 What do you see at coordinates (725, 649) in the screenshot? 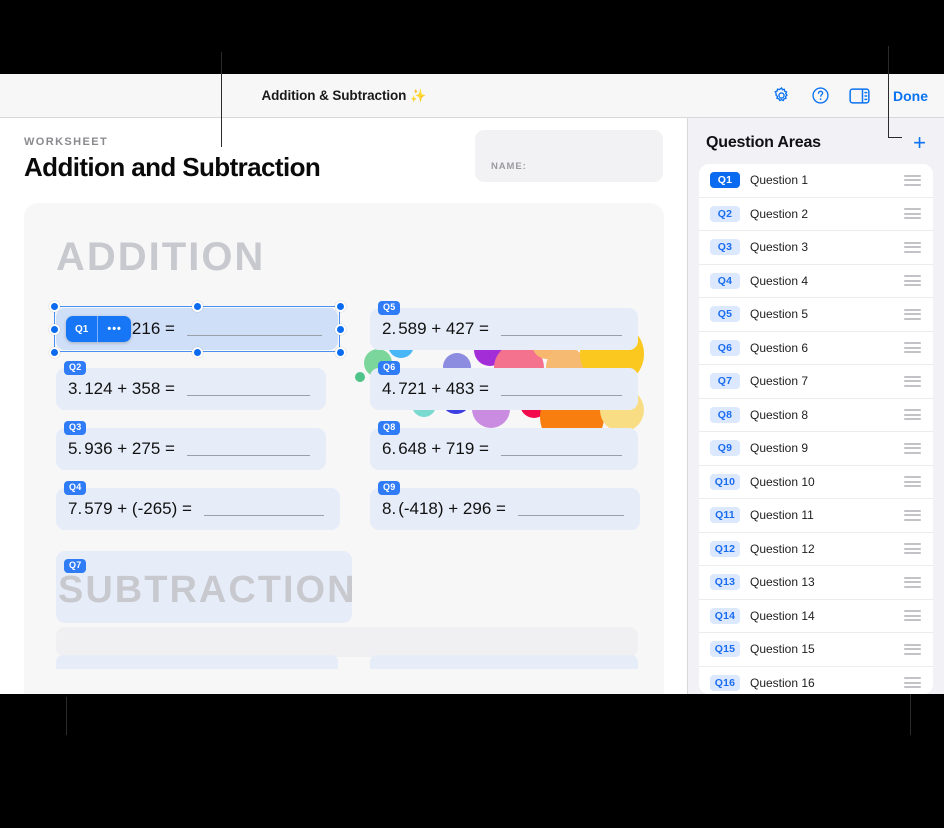
I see `question-area-badge: Q15` at bounding box center [725, 649].